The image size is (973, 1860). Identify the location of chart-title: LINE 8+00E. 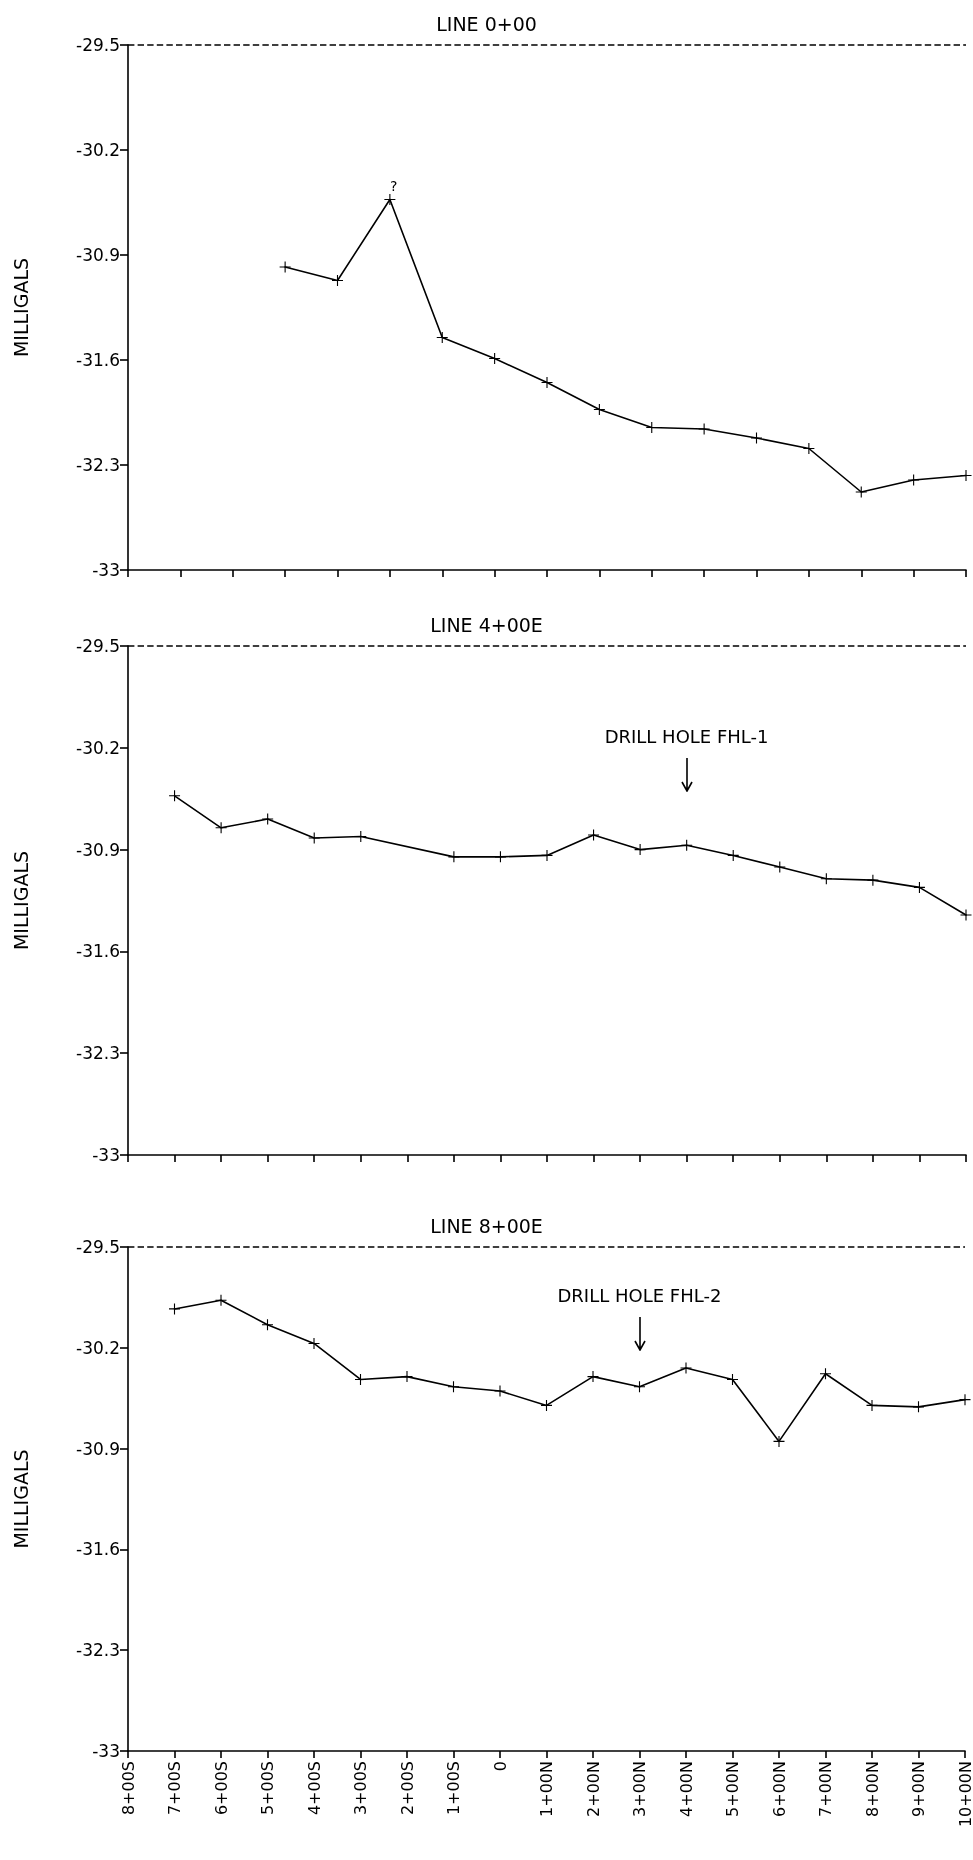
(486, 1225).